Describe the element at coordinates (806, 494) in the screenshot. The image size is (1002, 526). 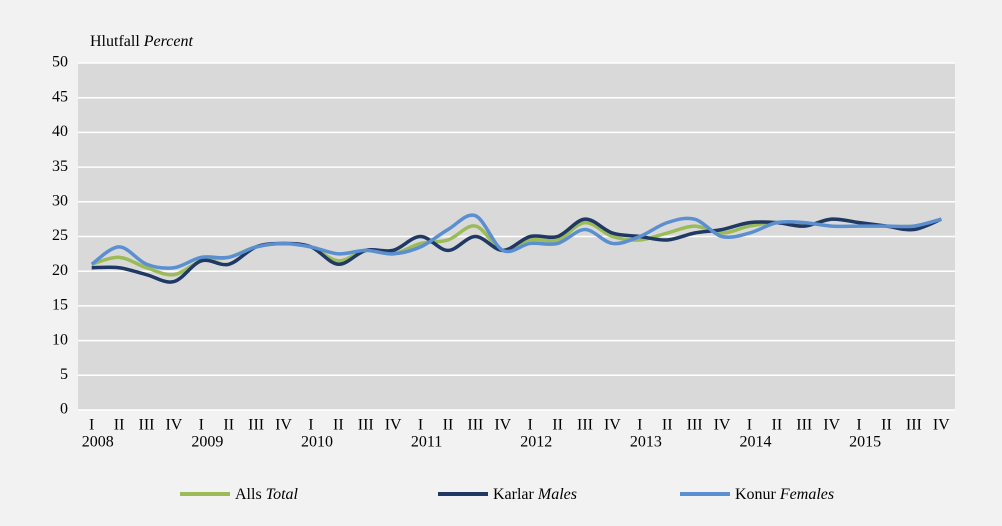
I see `legend-name-en: Females` at that location.